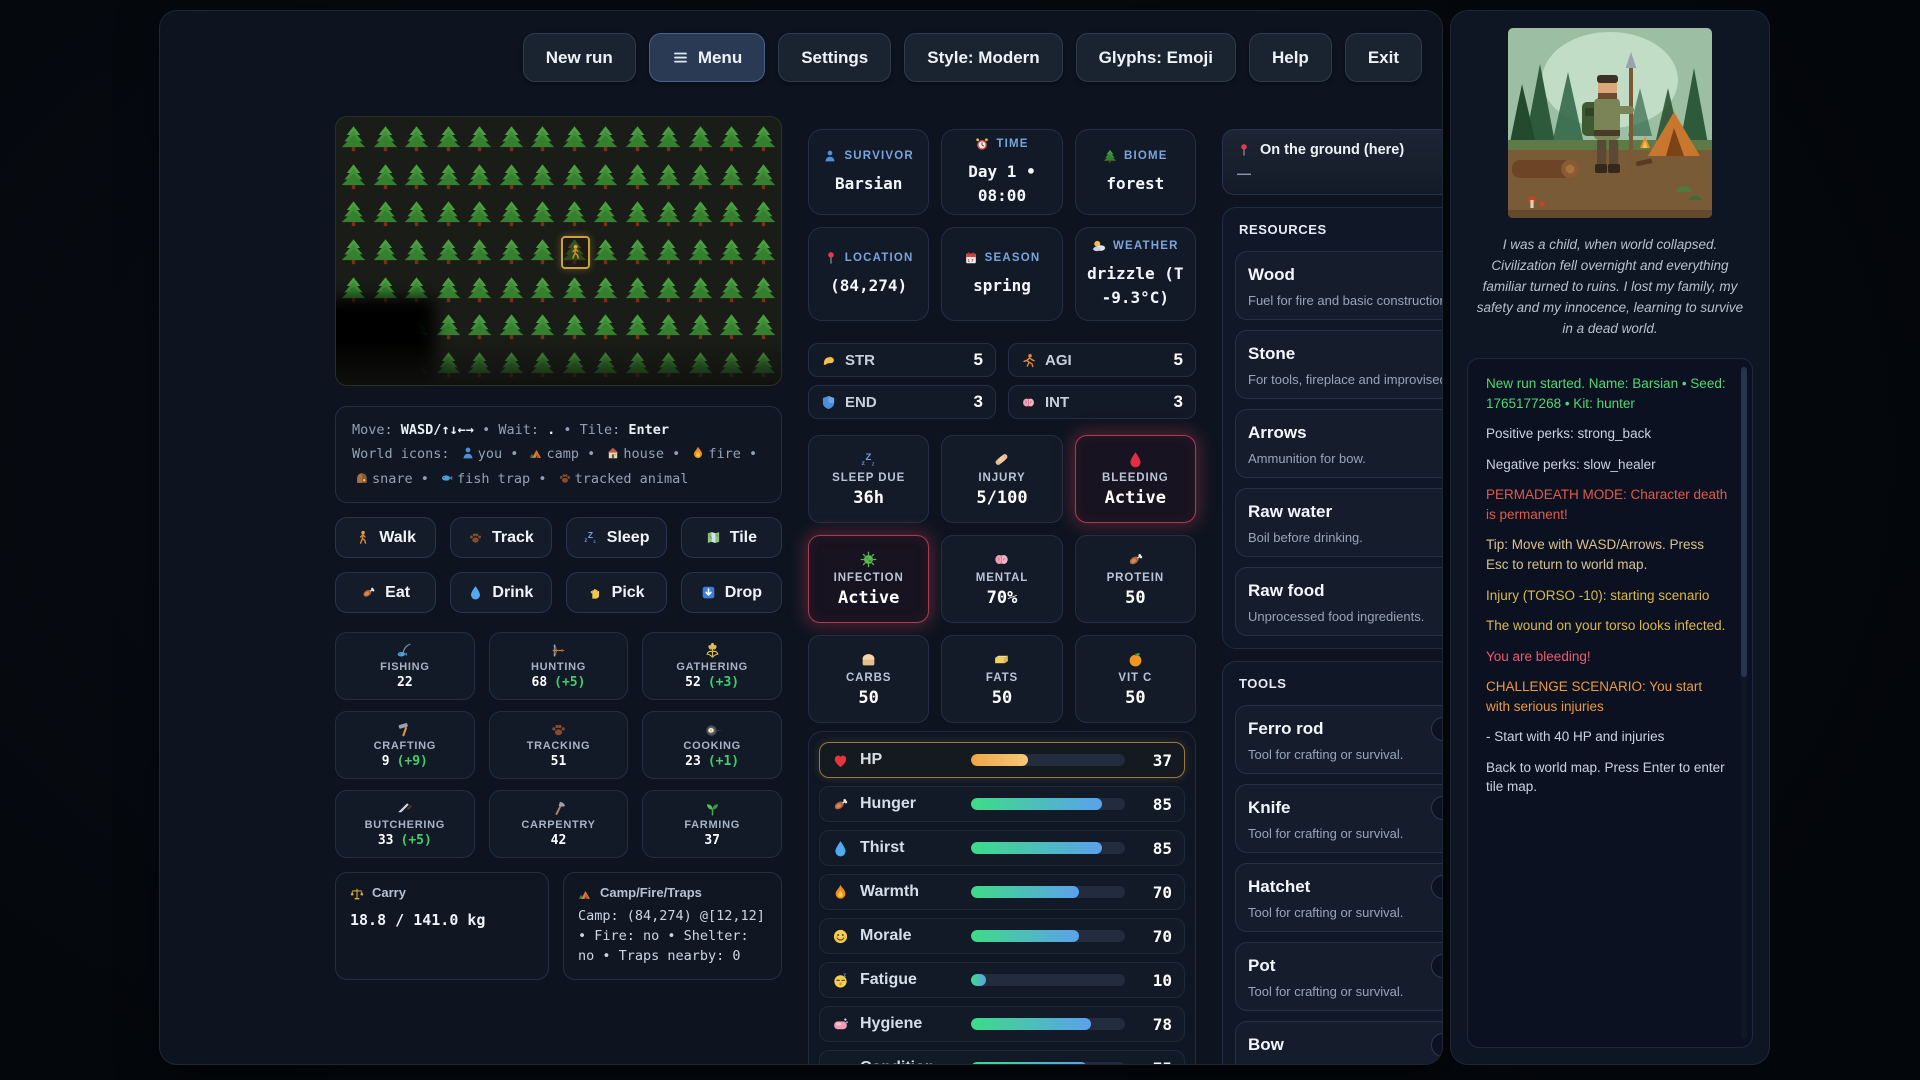 The width and height of the screenshot is (1920, 1080). I want to click on tool-description: Tool for crafting or survival., so click(1326, 754).